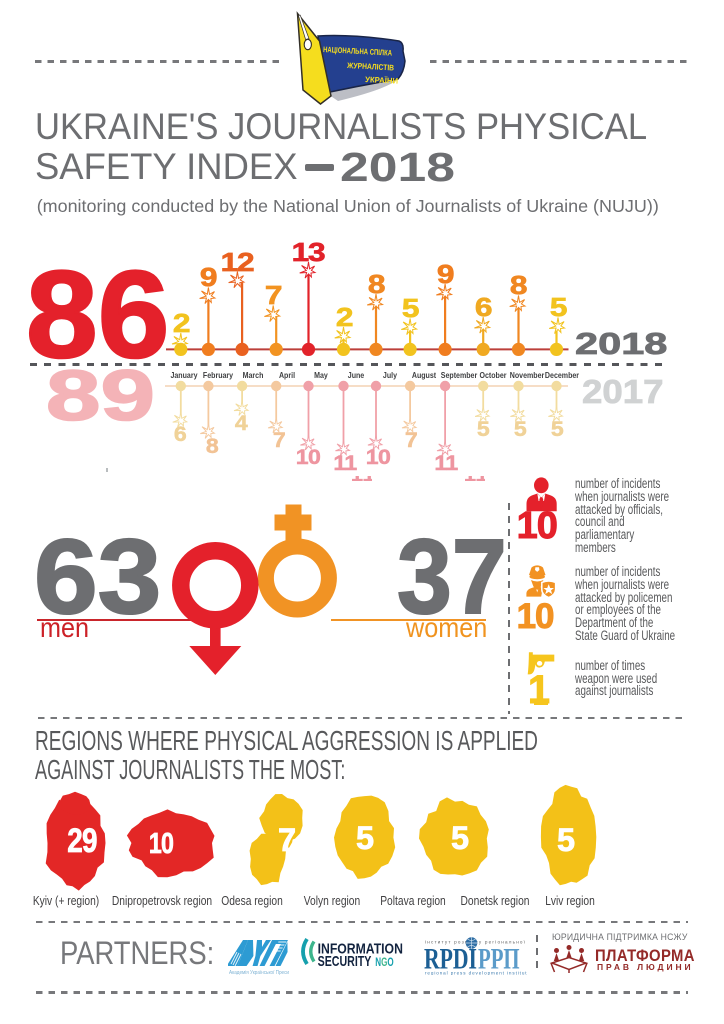 The image size is (724, 1024). Describe the element at coordinates (499, 959) in the screenshot. I see `svg-text: РРП` at that location.